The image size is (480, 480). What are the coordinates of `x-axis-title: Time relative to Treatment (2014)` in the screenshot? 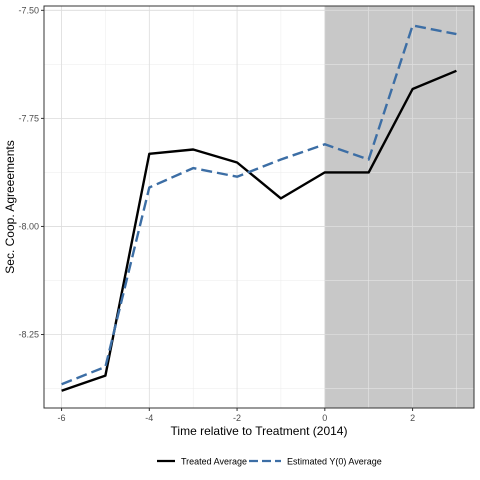 It's located at (259, 431).